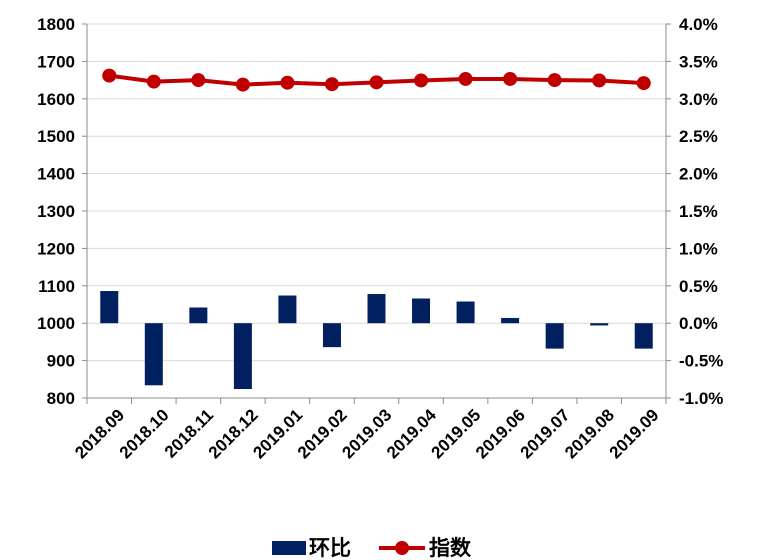  I want to click on legend-label-huanbi: 环比, so click(330, 548).